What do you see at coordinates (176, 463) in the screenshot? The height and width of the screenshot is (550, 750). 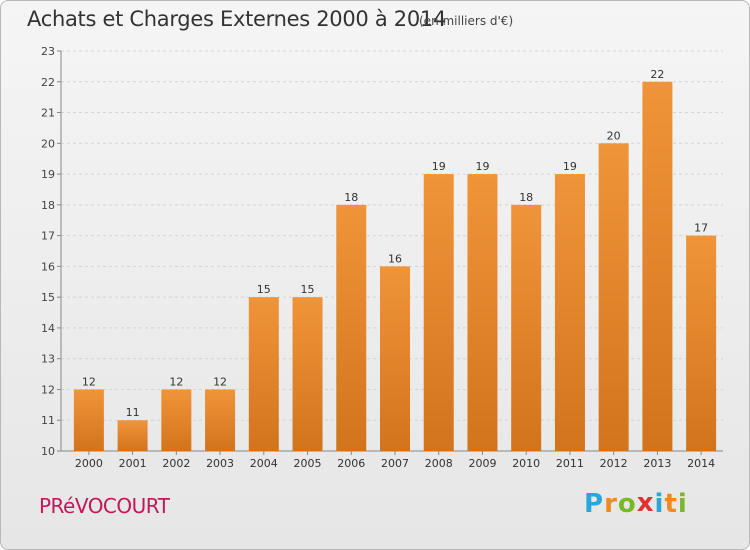 I see `x-tick-label: 2002` at bounding box center [176, 463].